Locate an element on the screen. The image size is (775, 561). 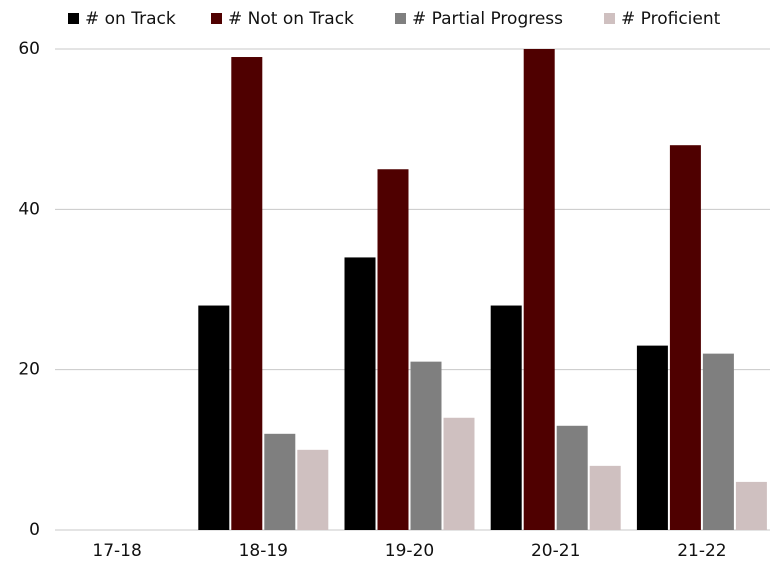
legend-label: # Not on Track is located at coordinates (291, 19).